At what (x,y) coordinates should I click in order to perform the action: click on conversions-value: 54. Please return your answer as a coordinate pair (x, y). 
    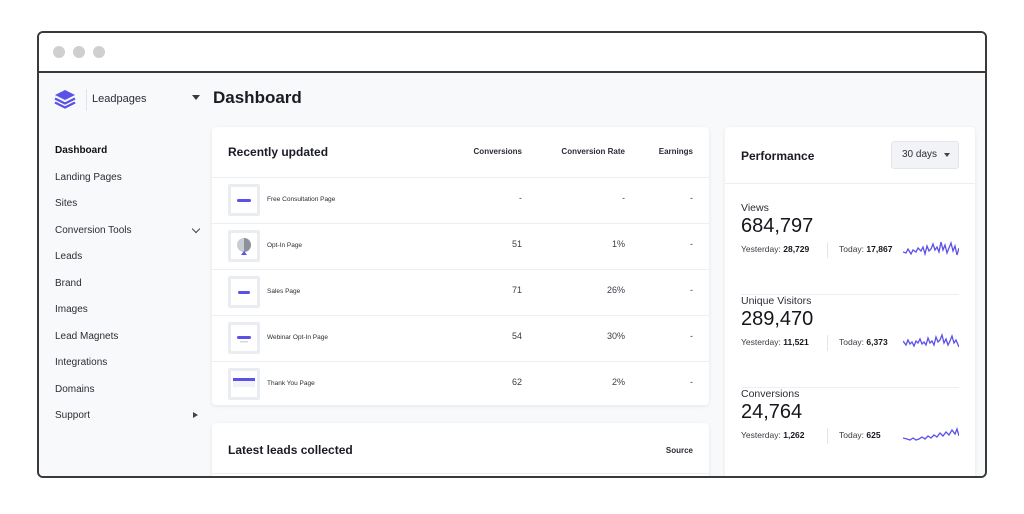
    Looking at the image, I should click on (516, 336).